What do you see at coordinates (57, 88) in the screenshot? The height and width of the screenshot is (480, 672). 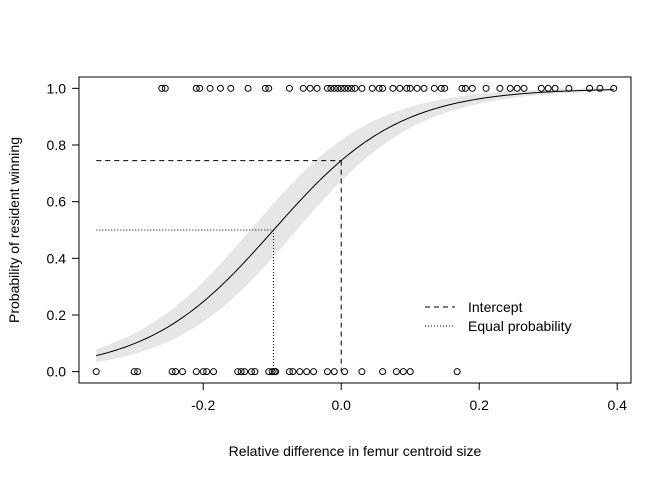 I see `y-tick-label: 1.0` at bounding box center [57, 88].